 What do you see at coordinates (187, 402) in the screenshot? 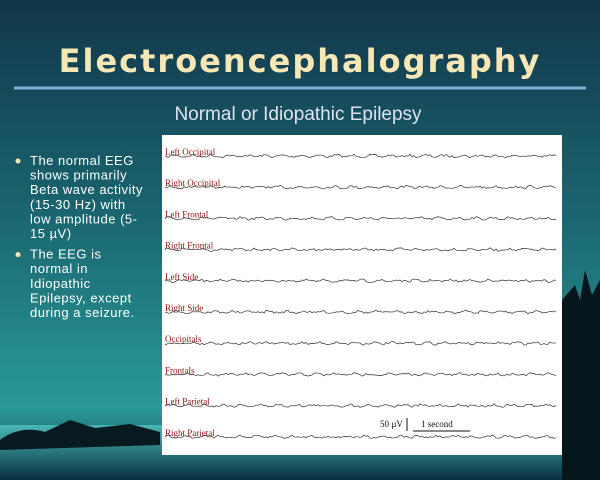
I see `channel-label: Left Parietal` at bounding box center [187, 402].